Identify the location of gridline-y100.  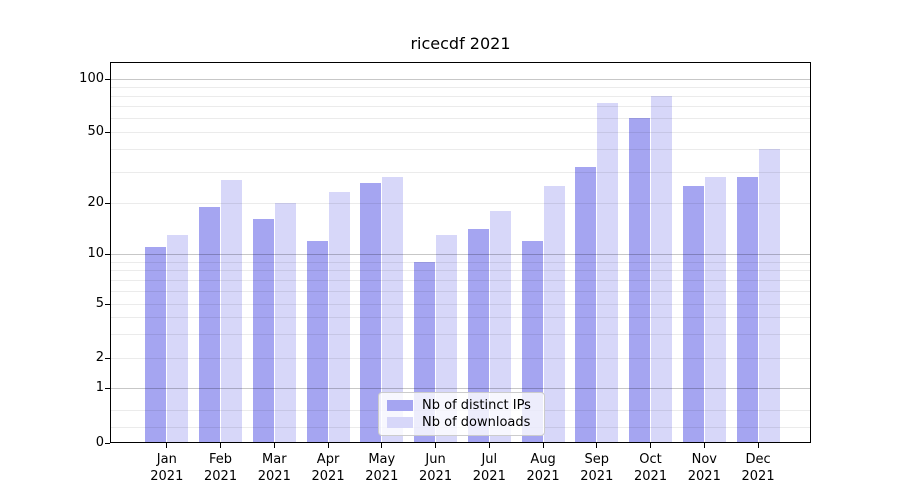
(460, 79).